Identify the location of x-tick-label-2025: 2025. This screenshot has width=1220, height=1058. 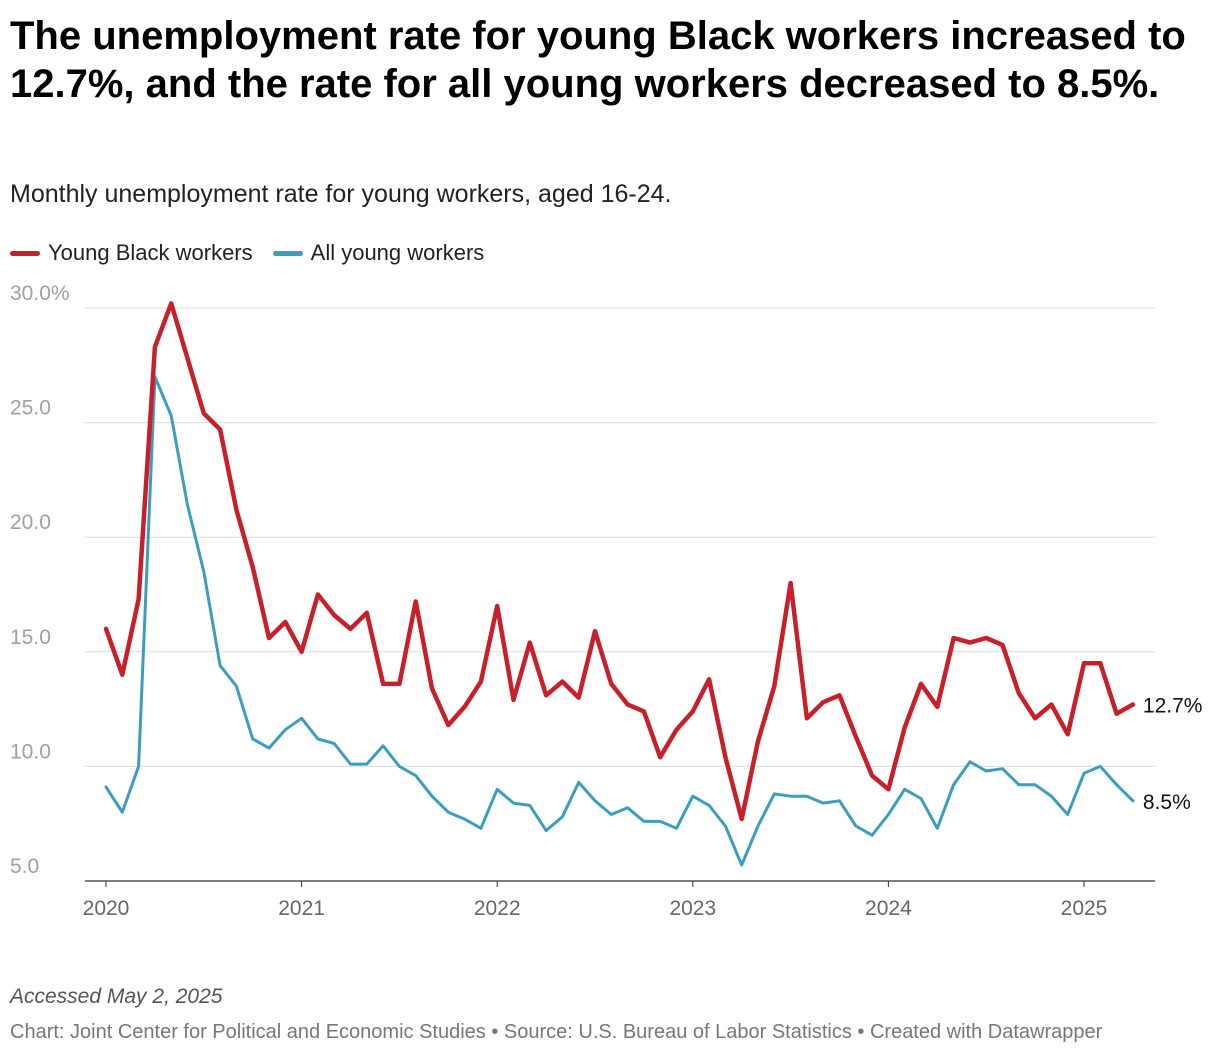
(1084, 908).